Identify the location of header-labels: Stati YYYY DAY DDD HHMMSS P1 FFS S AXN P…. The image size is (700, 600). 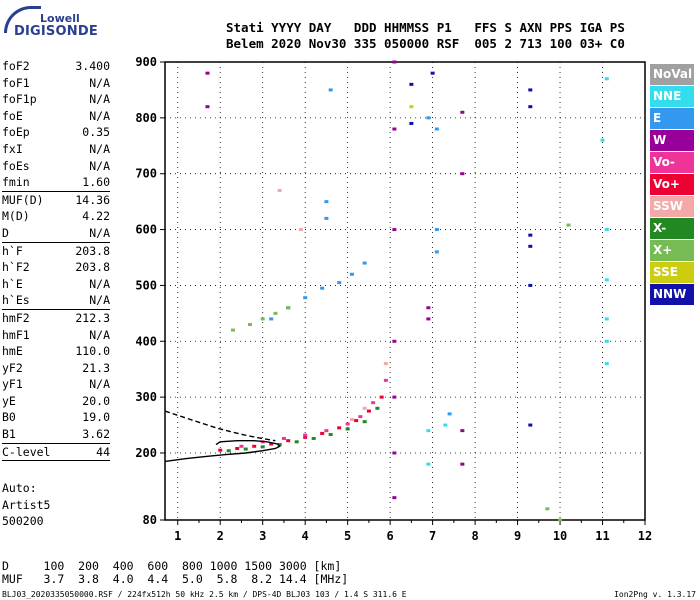
(425, 27).